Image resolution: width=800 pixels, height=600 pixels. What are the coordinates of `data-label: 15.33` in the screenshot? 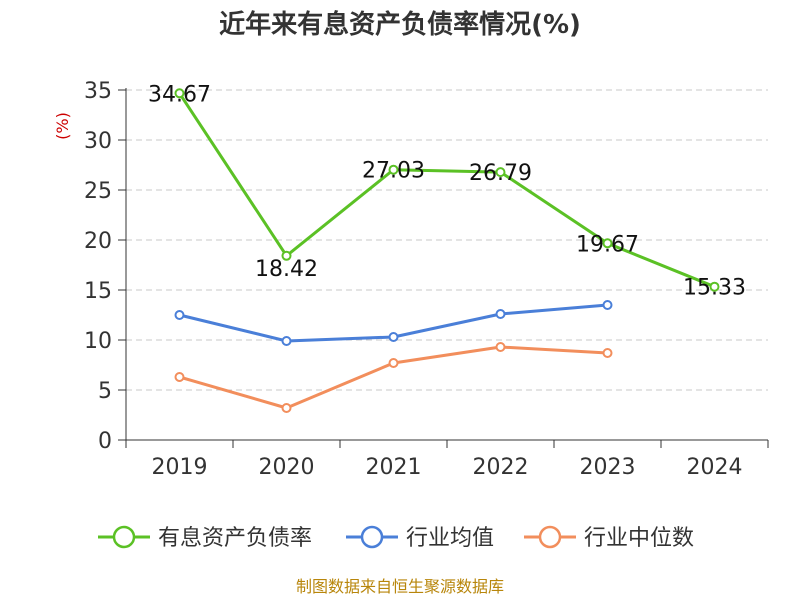 It's located at (714, 288).